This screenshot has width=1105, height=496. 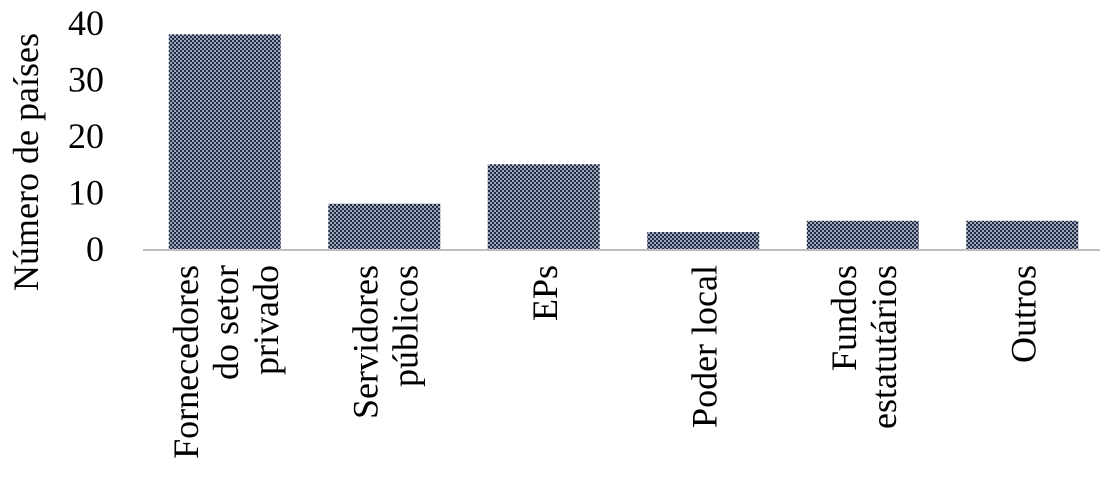 I want to click on y-tick-label: 30, so click(x=86, y=80).